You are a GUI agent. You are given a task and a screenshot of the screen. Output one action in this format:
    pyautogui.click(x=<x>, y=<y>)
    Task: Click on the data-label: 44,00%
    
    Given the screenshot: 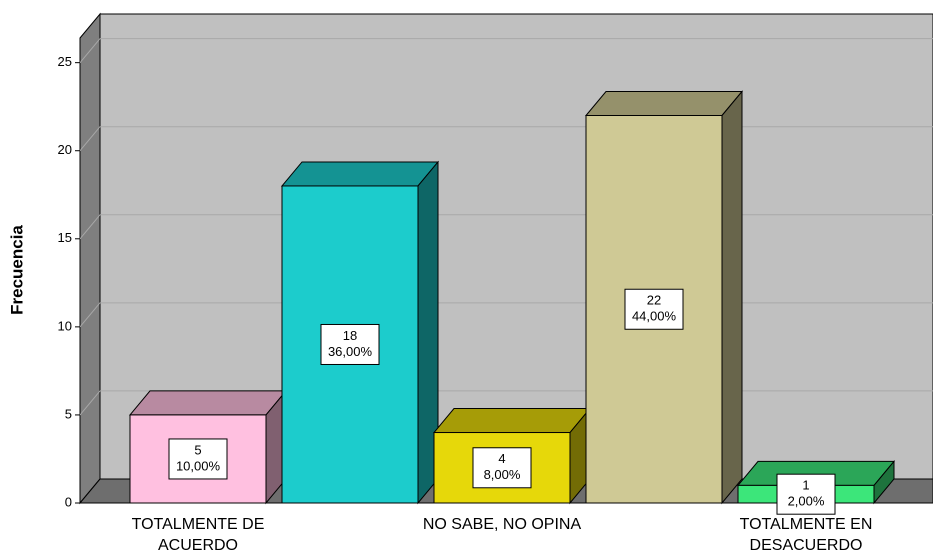 What is the action you would take?
    pyautogui.click(x=654, y=316)
    